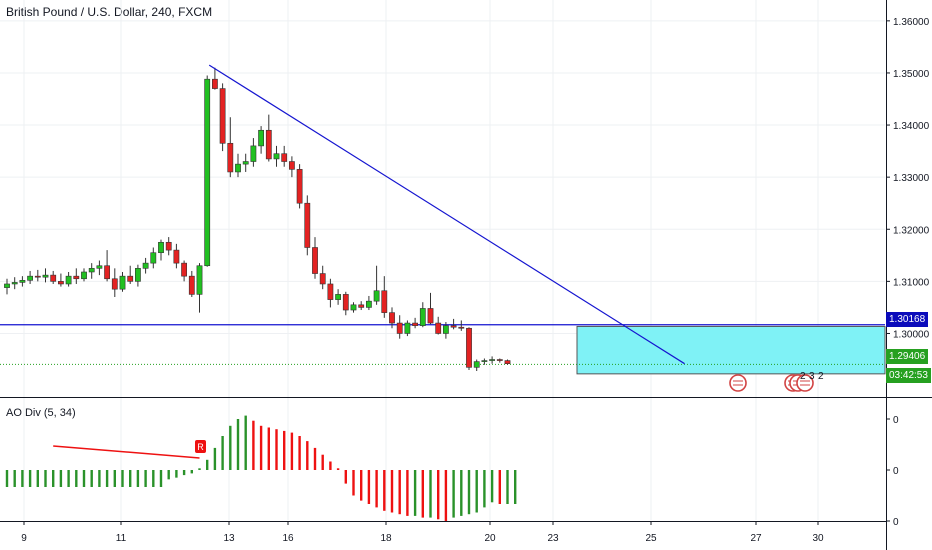 Image resolution: width=932 pixels, height=550 pixels. I want to click on time-tick-label: 27, so click(756, 538).